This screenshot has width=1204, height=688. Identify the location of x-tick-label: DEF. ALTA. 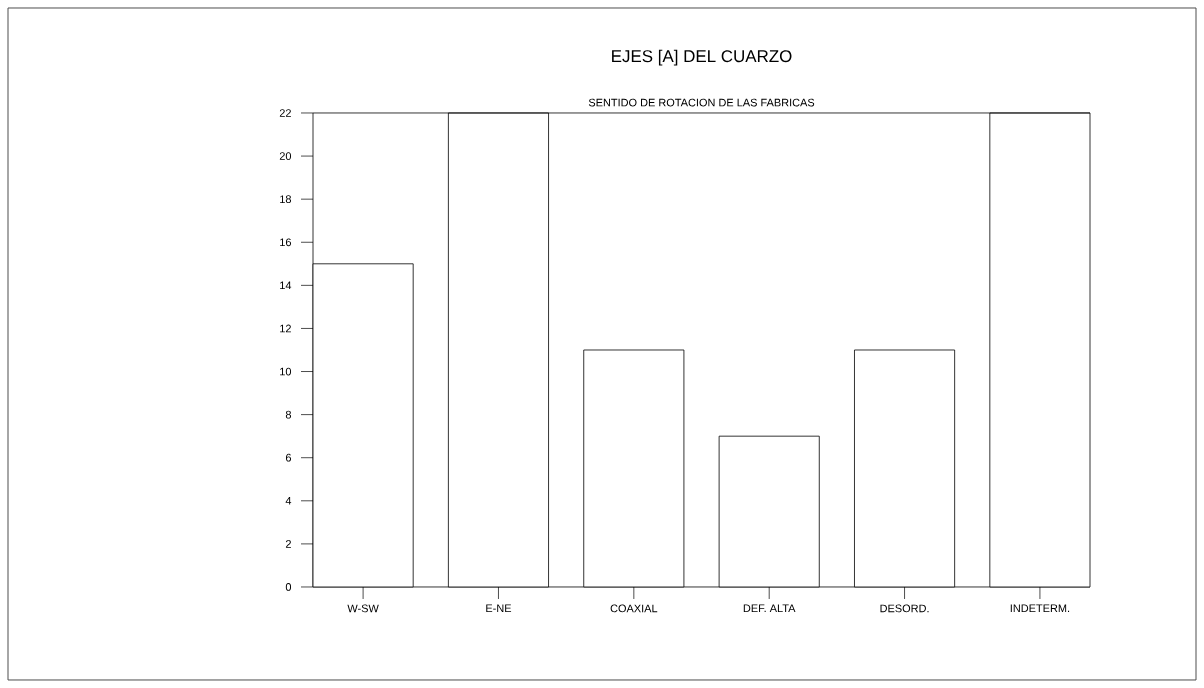
(769, 608).